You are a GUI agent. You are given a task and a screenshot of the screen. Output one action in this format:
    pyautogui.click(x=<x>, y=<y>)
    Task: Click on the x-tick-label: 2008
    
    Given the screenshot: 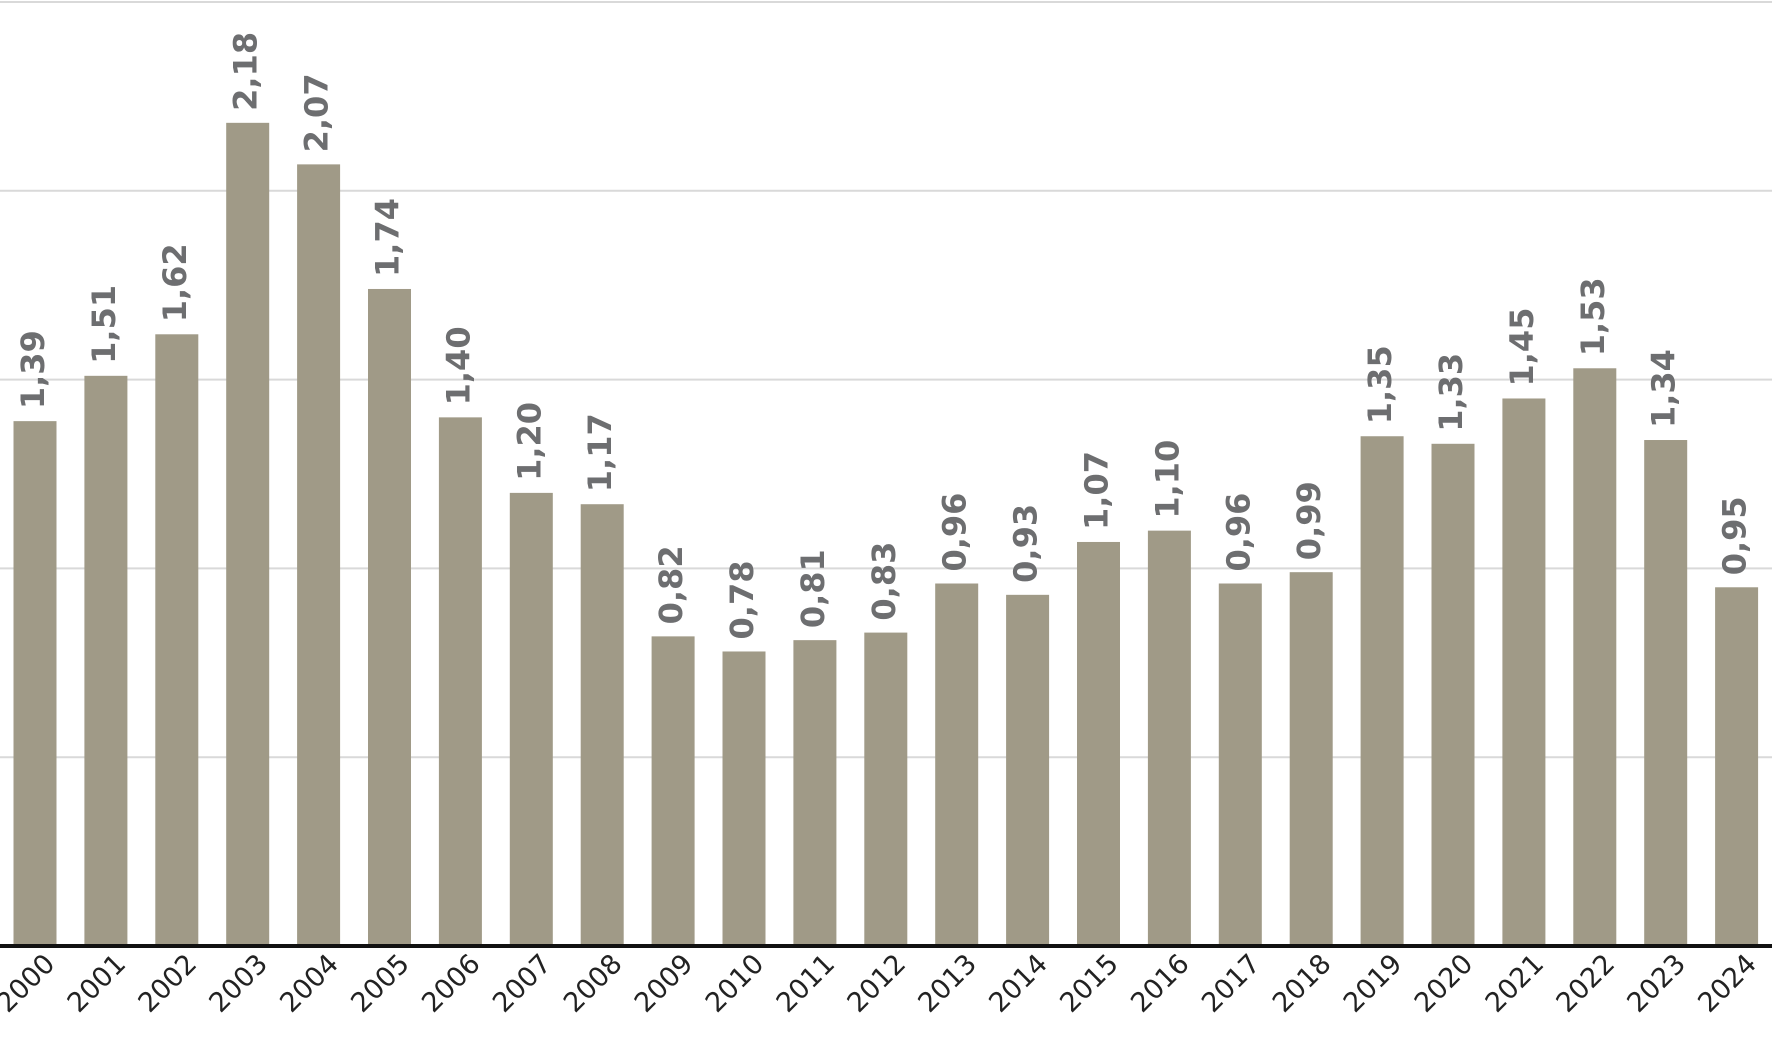 What is the action you would take?
    pyautogui.click(x=593, y=983)
    